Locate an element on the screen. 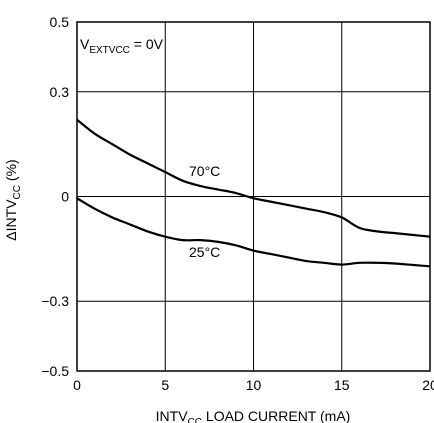 This screenshot has width=434, height=423. x-axis-label: INTVCC LOAD CURRENT (mA) is located at coordinates (253, 415).